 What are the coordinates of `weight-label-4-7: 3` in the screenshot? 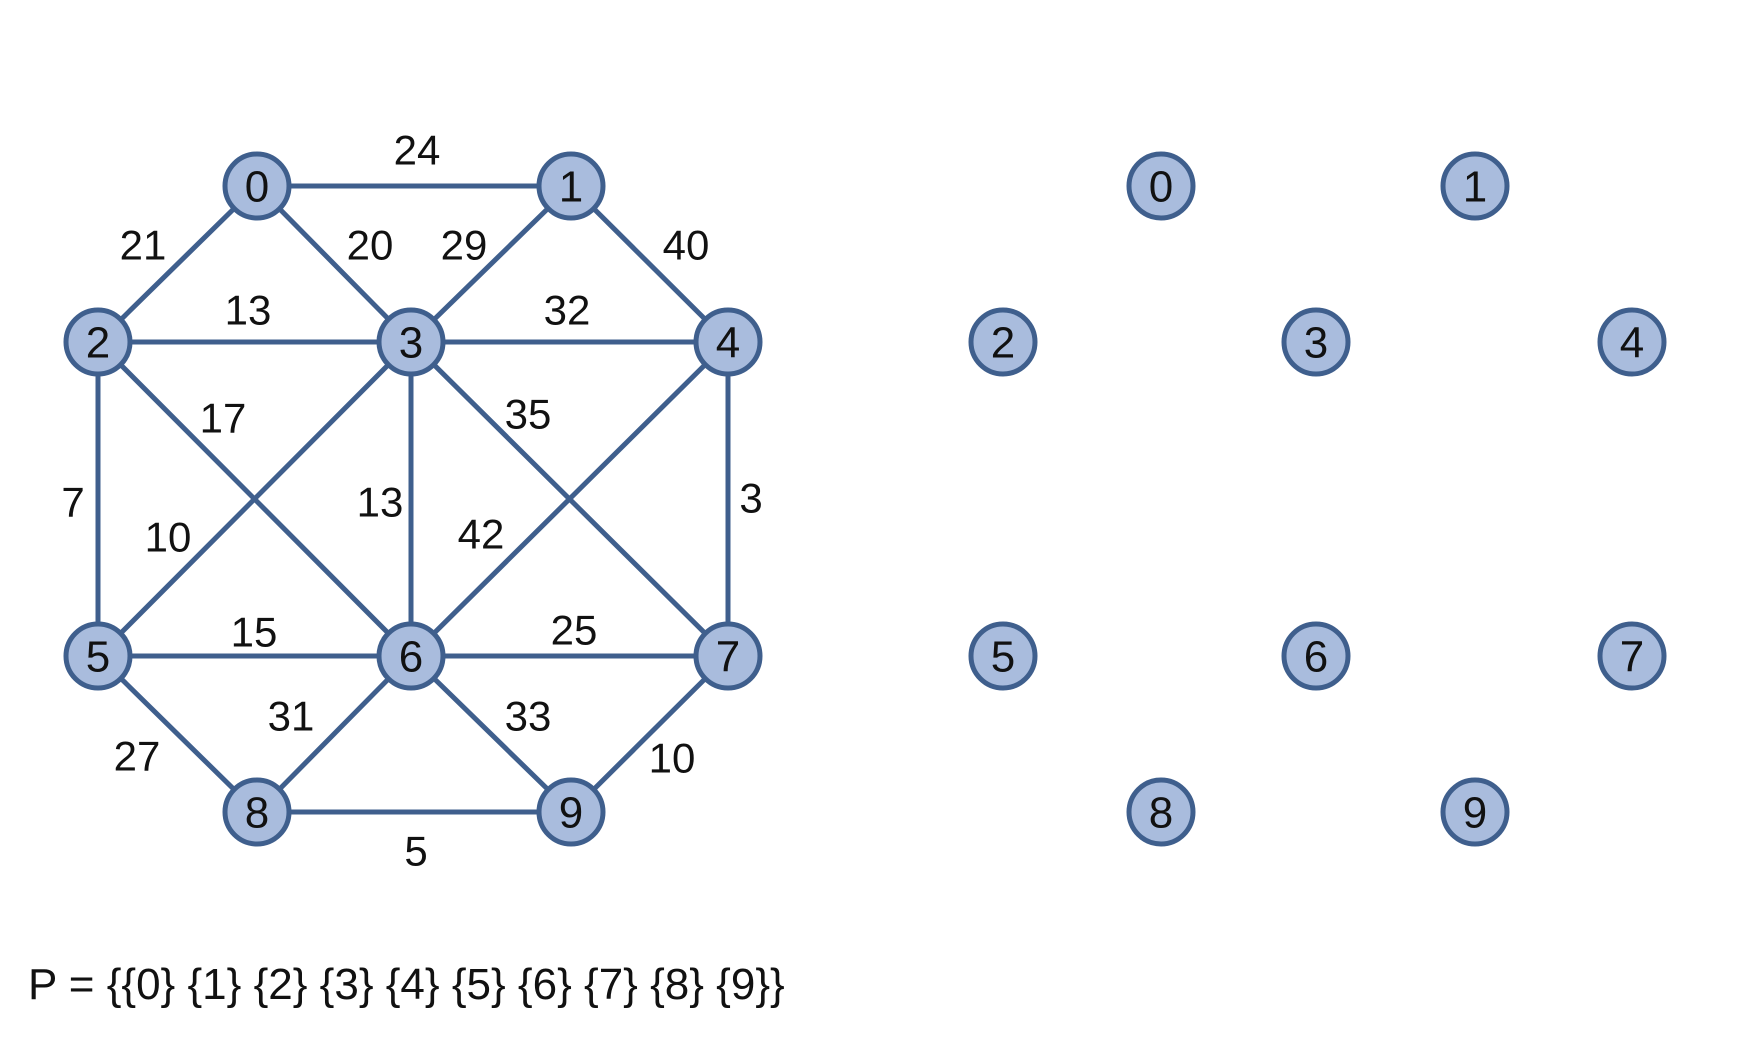 It's located at (750, 498).